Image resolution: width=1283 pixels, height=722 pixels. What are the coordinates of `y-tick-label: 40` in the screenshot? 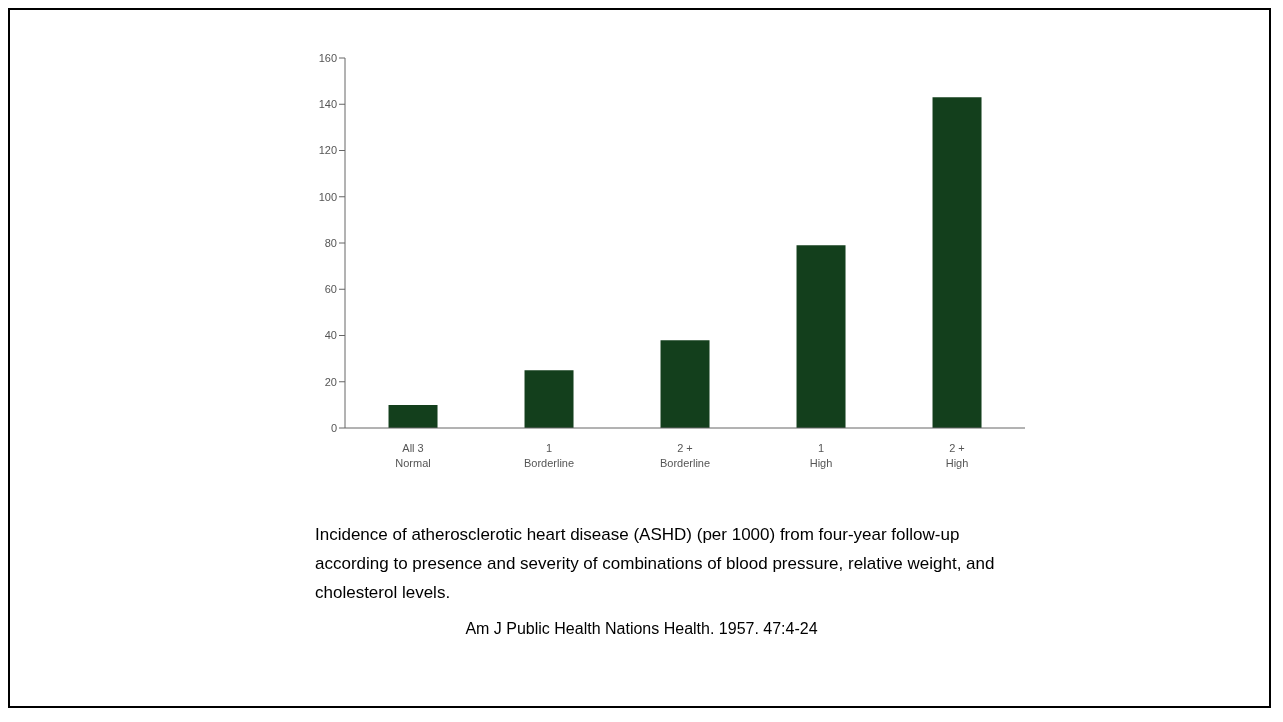 It's located at (330, 335).